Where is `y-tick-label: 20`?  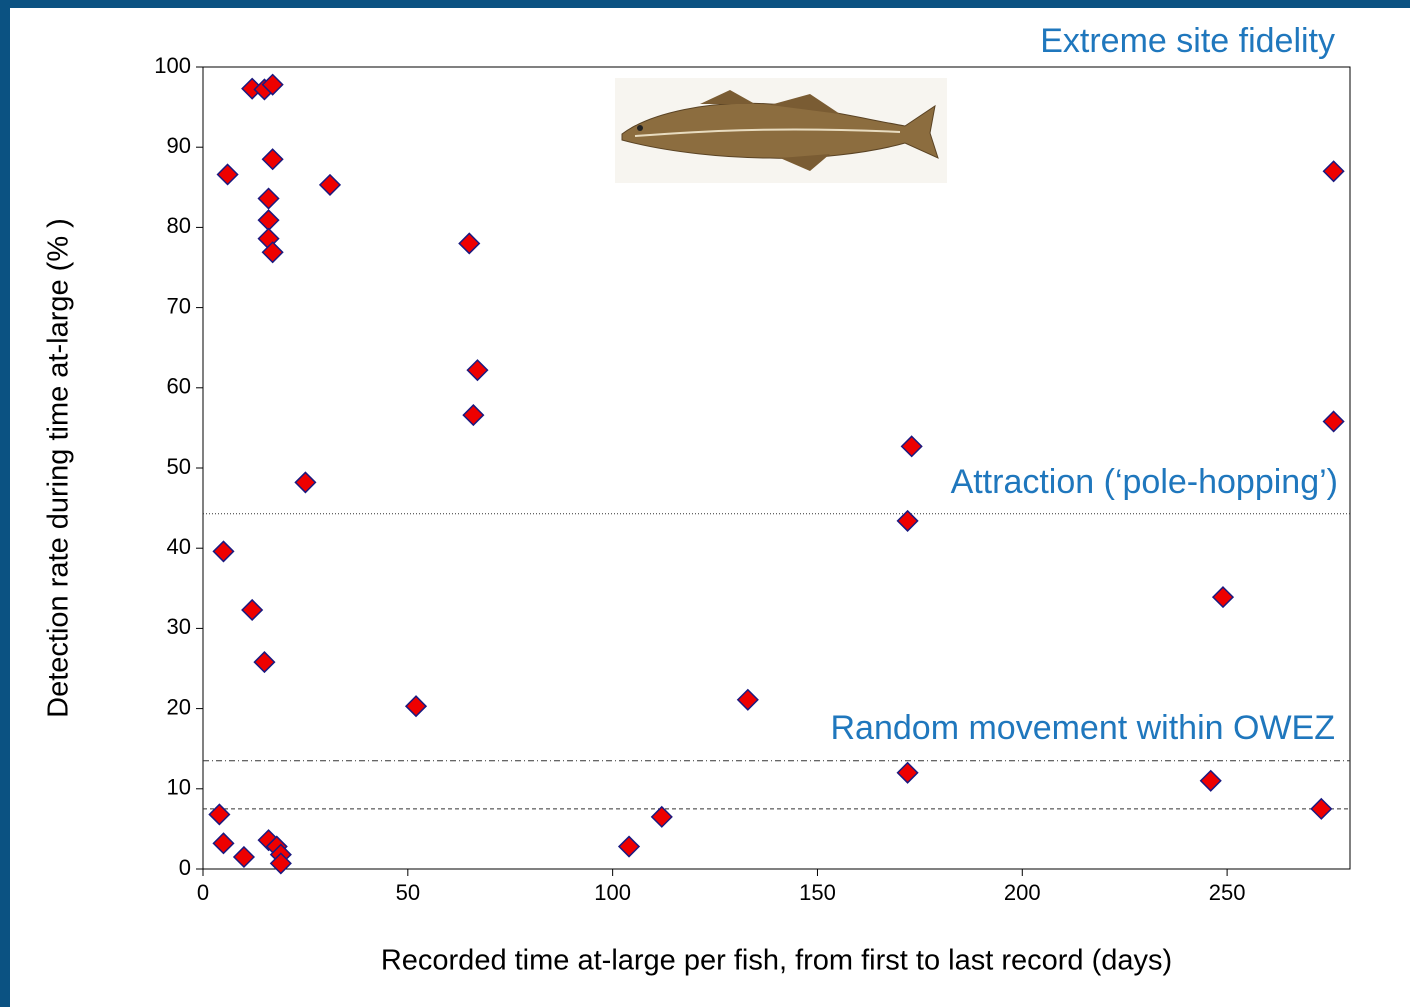 y-tick-label: 20 is located at coordinates (179, 706).